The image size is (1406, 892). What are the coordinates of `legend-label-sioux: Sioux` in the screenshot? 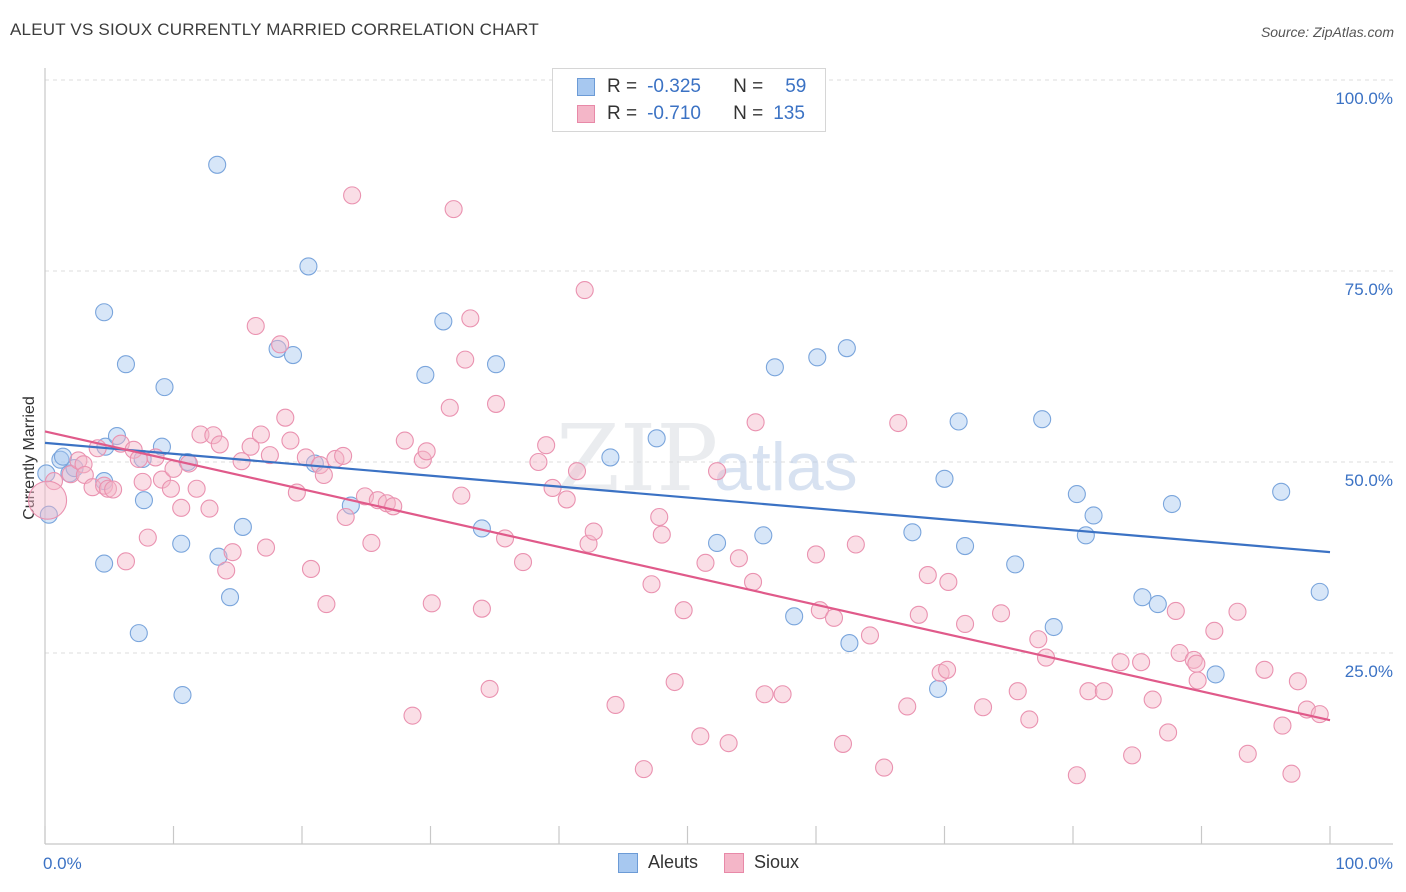 It's located at (777, 862).